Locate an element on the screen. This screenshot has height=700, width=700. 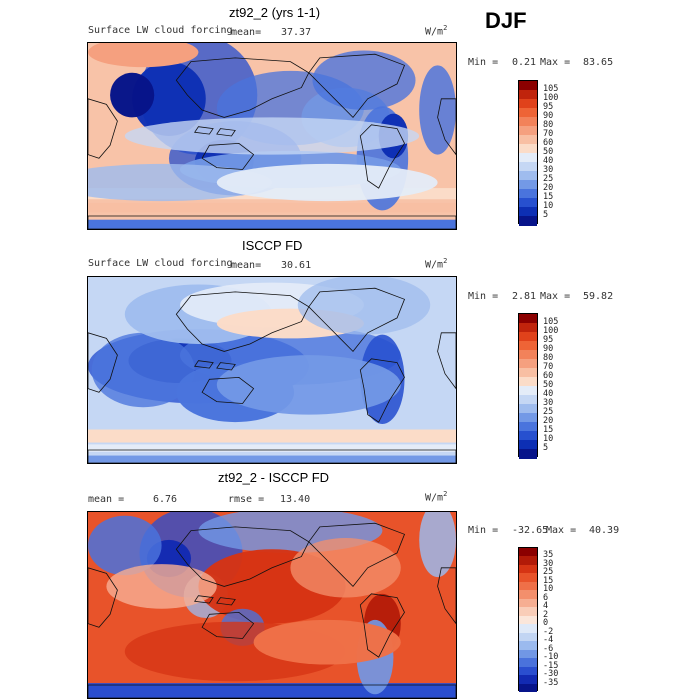
panel-2-variable-label: Surface LW cloud forcing is located at coordinates (160, 263).